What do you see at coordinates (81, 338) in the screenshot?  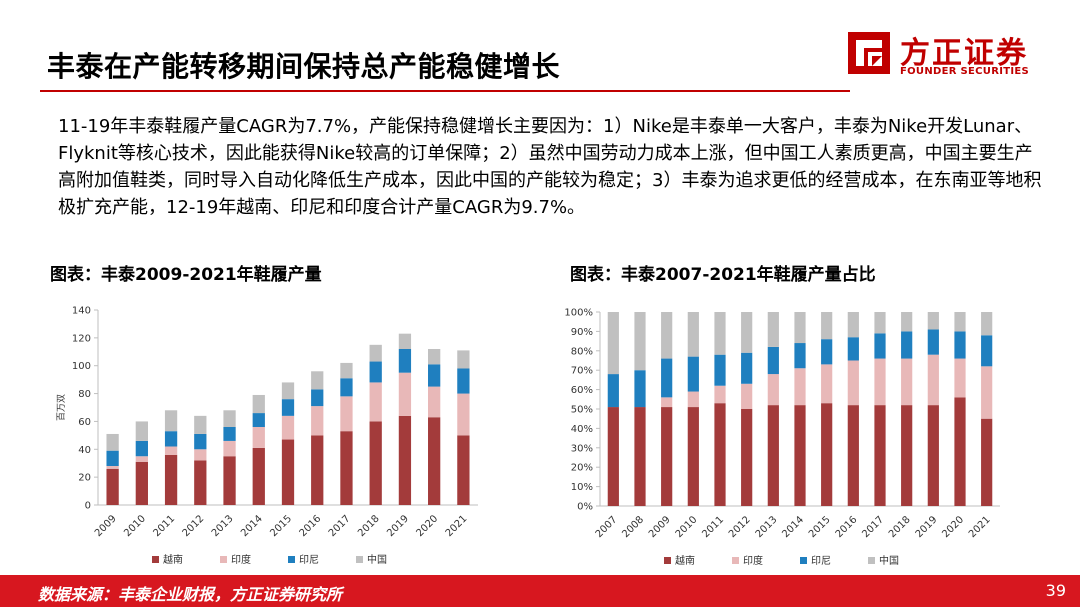 I see `y-tick-label: 120` at bounding box center [81, 338].